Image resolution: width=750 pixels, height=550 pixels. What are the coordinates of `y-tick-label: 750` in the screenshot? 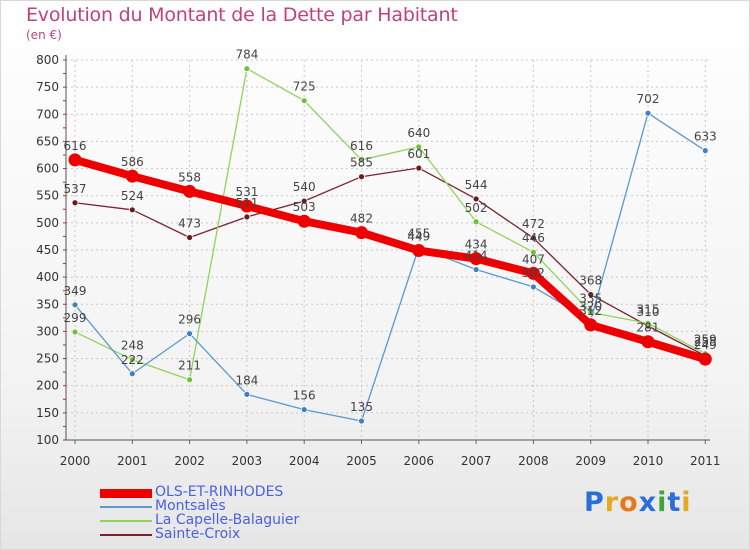 It's located at (47, 87).